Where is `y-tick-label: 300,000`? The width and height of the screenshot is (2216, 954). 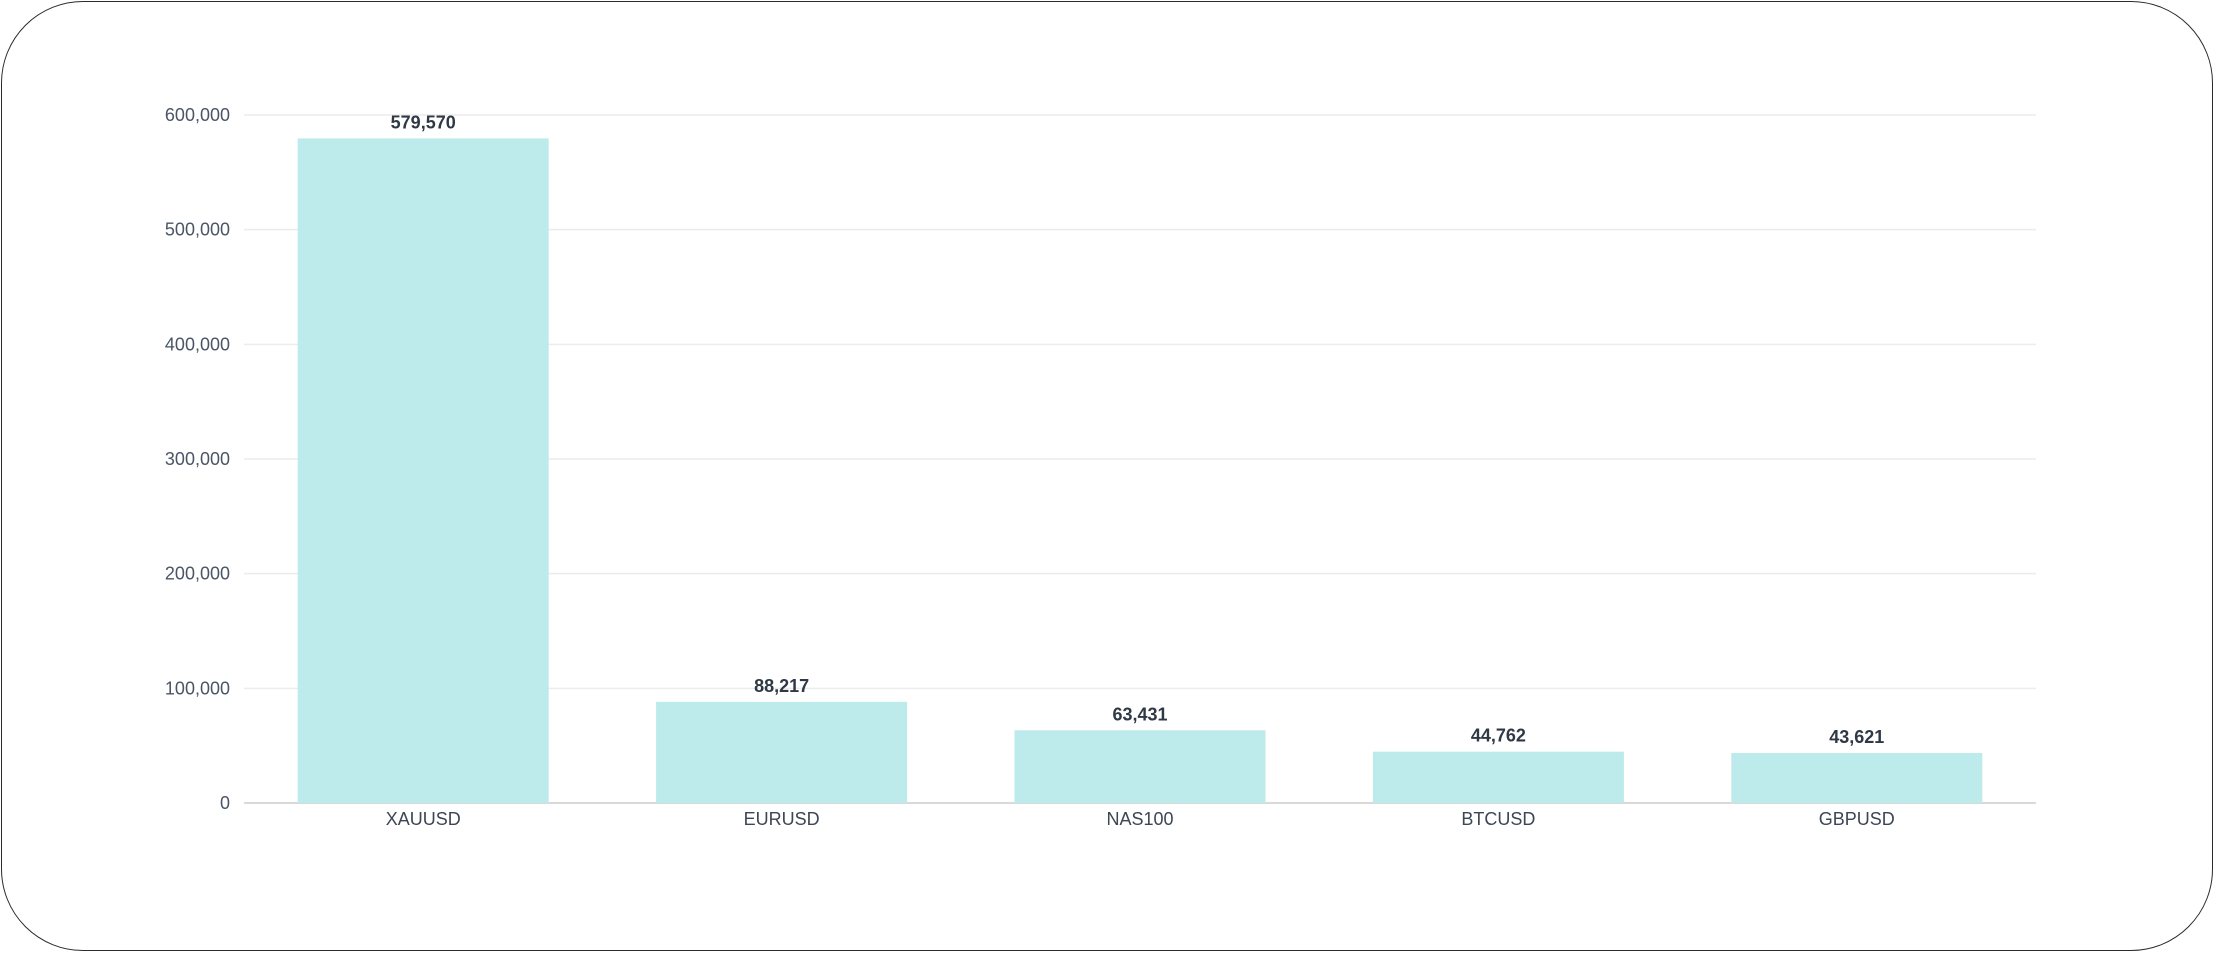
y-tick-label: 300,000 is located at coordinates (197, 459).